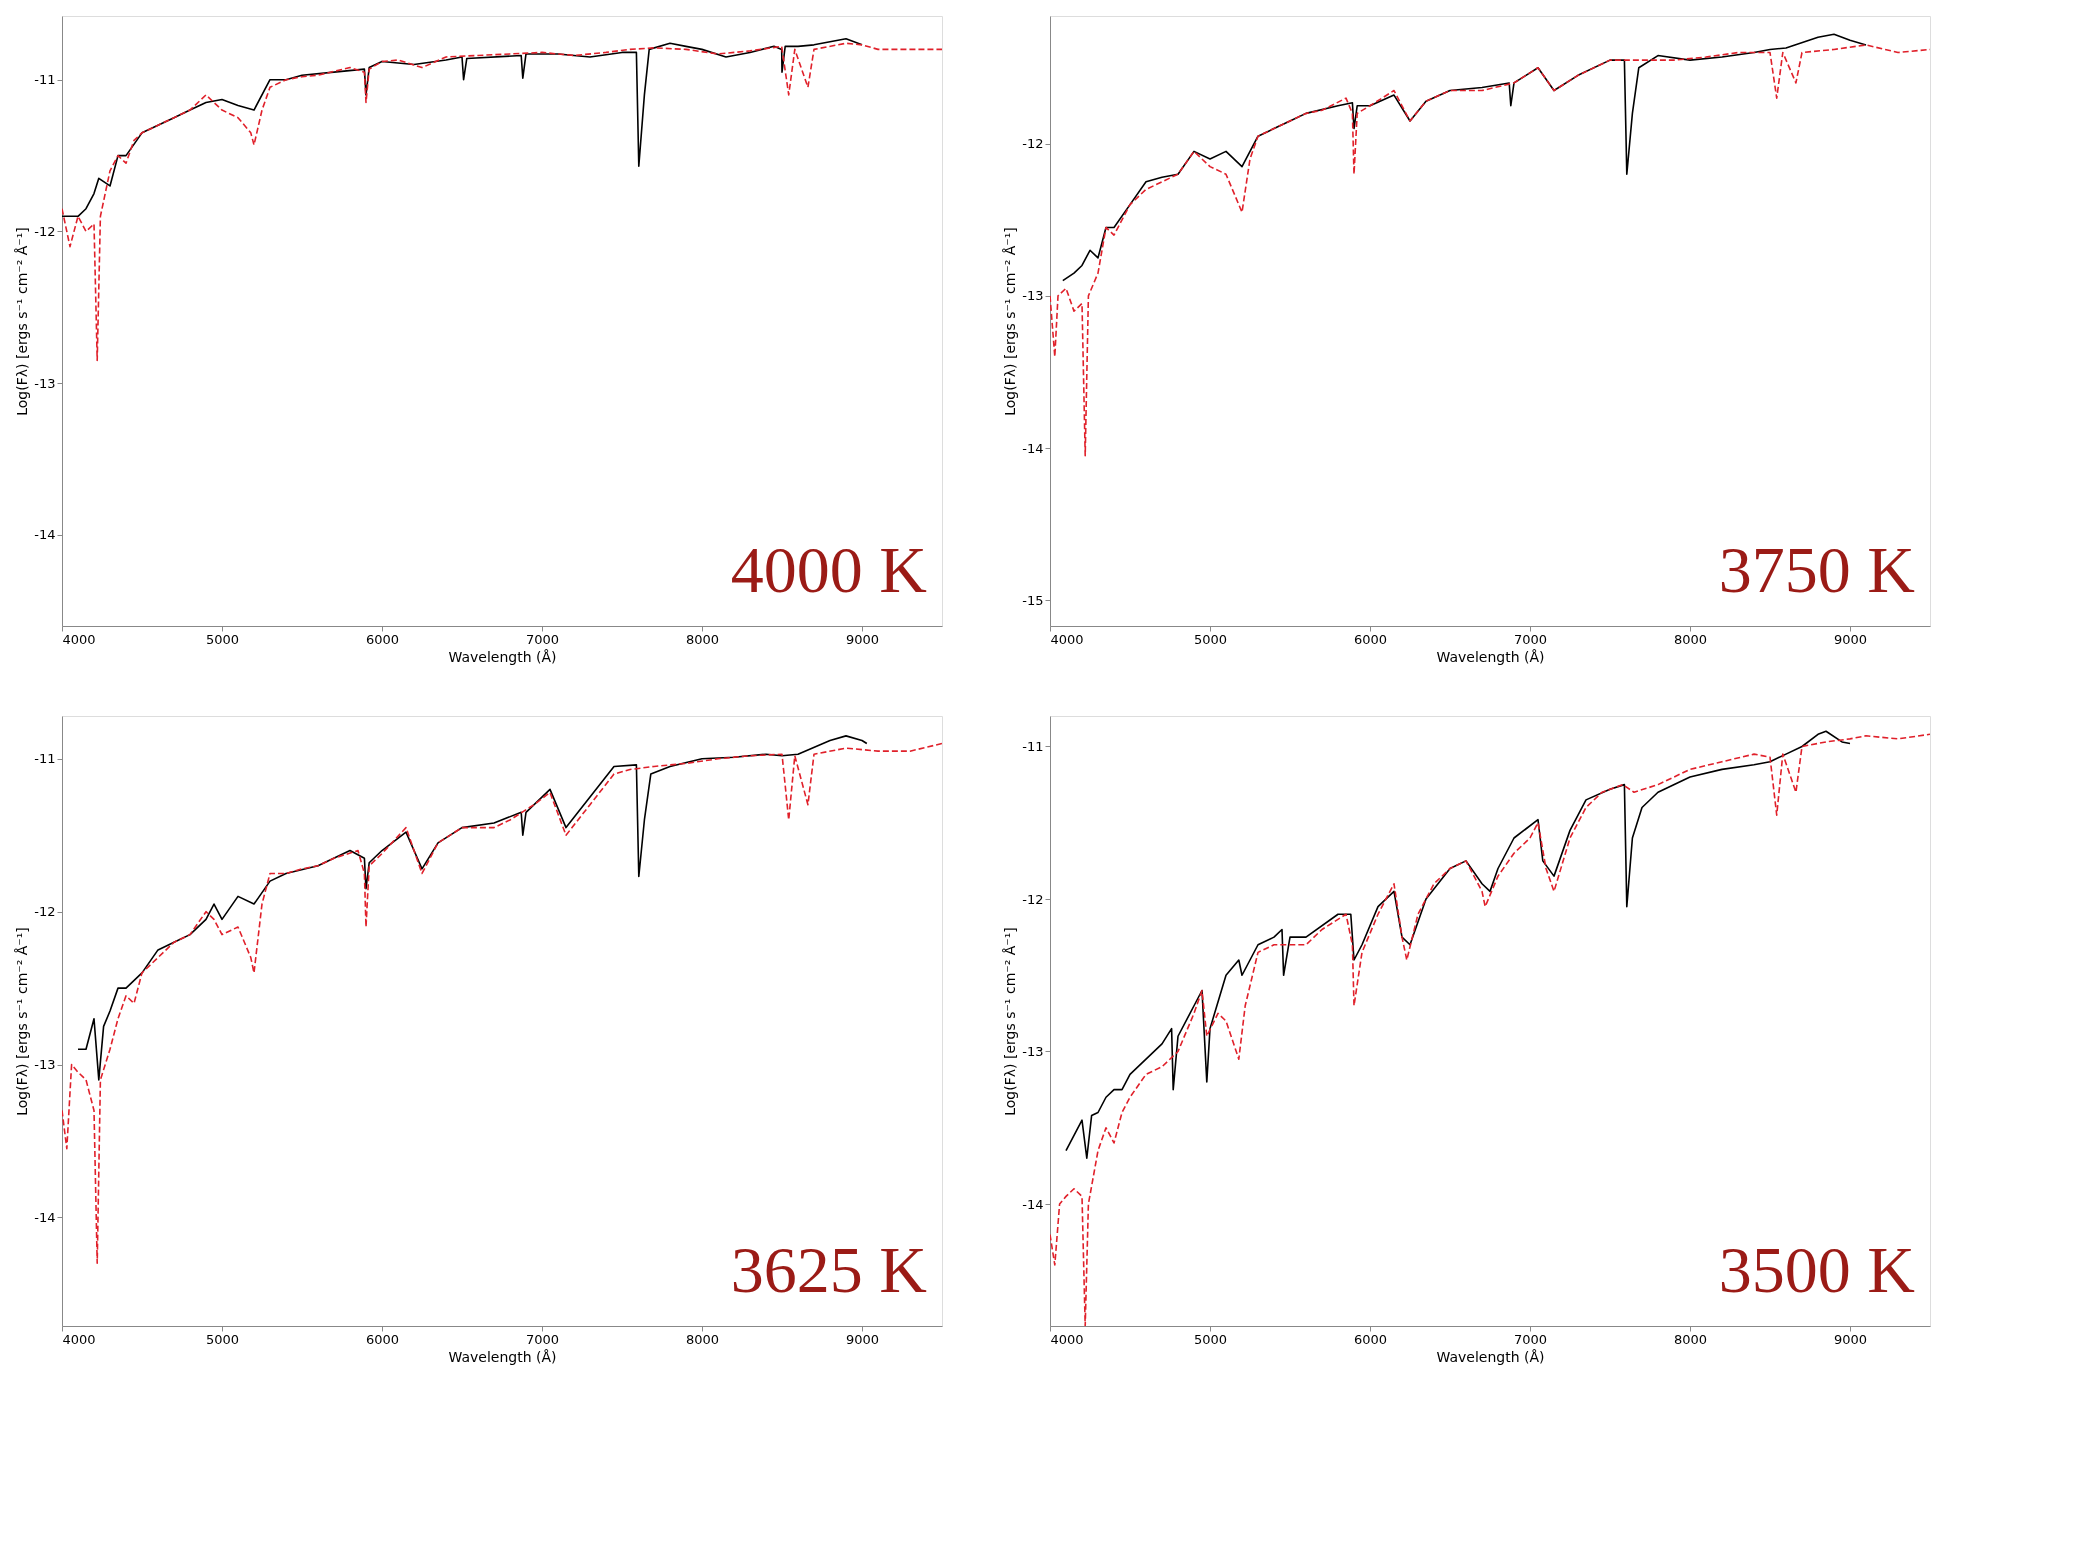 This screenshot has height=1551, width=2085. What do you see at coordinates (1816, 569) in the screenshot?
I see `annotation: 3750 K` at bounding box center [1816, 569].